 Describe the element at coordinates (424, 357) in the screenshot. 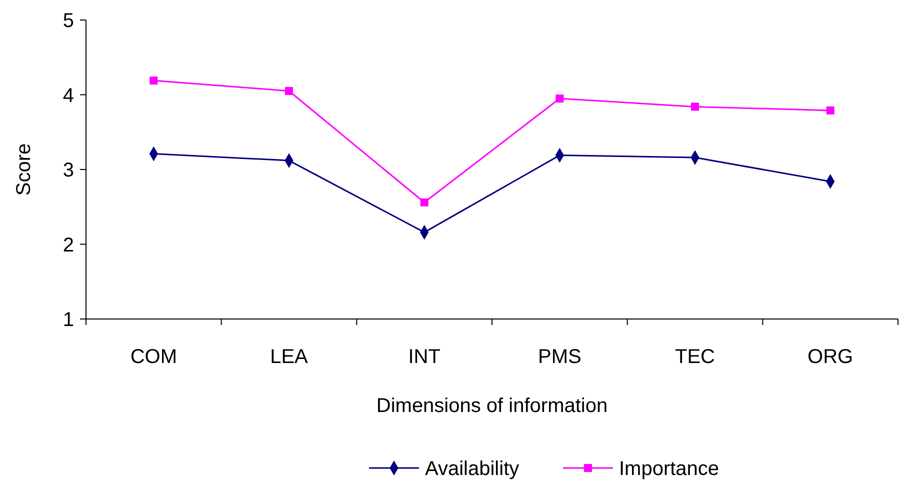

I see `x-tick-label: INT` at that location.